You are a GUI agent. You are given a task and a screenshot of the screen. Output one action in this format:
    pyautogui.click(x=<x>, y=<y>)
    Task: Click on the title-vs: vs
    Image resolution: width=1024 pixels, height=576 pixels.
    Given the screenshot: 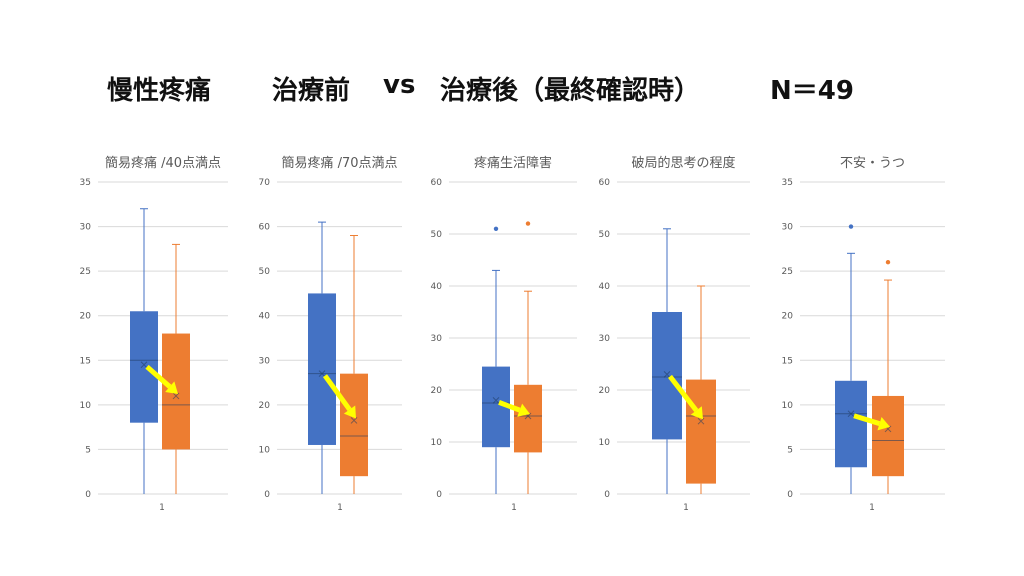 What is the action you would take?
    pyautogui.click(x=399, y=85)
    